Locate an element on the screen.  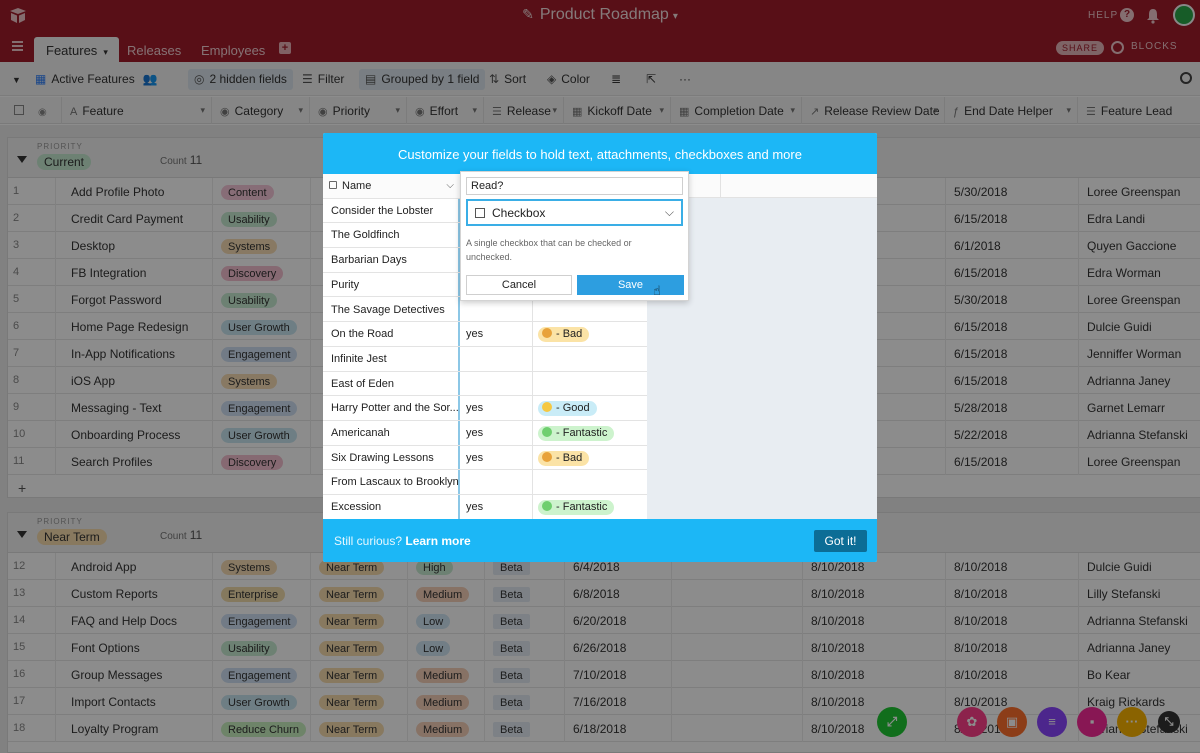
help-label: HELP is located at coordinates (1103, 15).